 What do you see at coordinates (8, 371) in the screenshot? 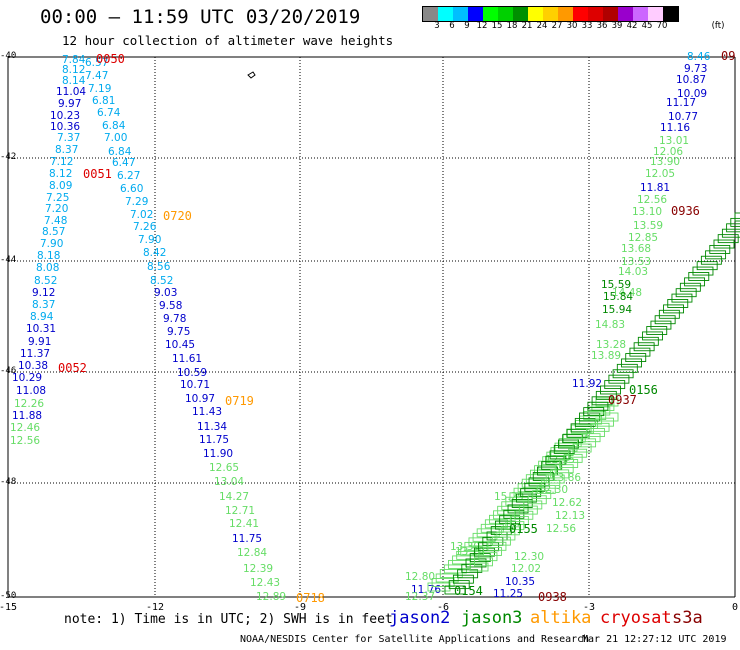
I see `latitude-label: -46` at bounding box center [8, 371].